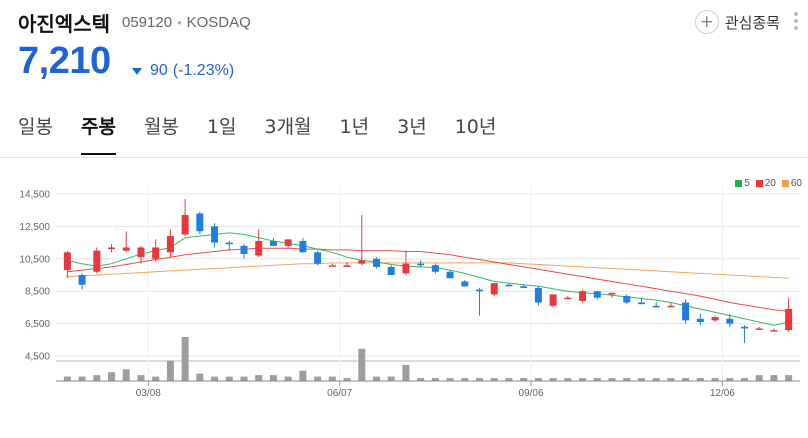  What do you see at coordinates (137, 71) in the screenshot?
I see `down-triangle-icon` at bounding box center [137, 71].